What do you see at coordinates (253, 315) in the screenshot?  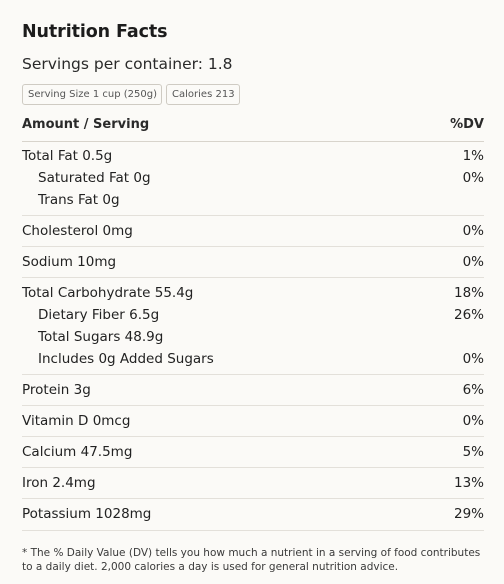 I see `nutrient-row-dietary-fiber: Dietary Fiber 6.5g 26%` at bounding box center [253, 315].